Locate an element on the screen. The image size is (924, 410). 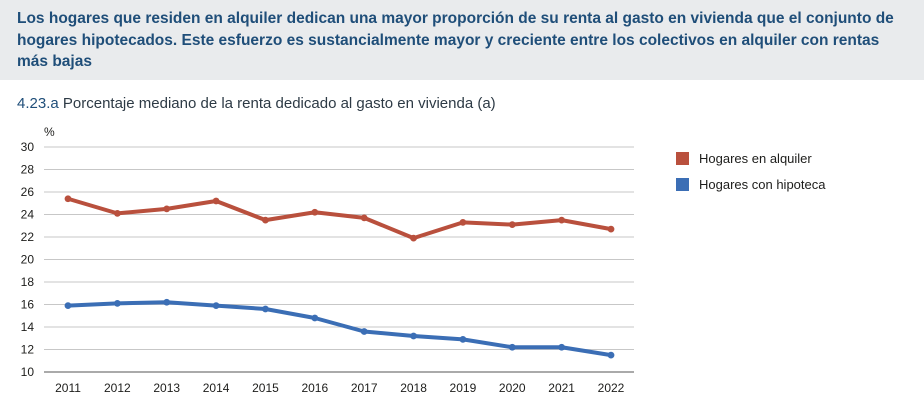
x-tick-label: 2013 is located at coordinates (166, 388).